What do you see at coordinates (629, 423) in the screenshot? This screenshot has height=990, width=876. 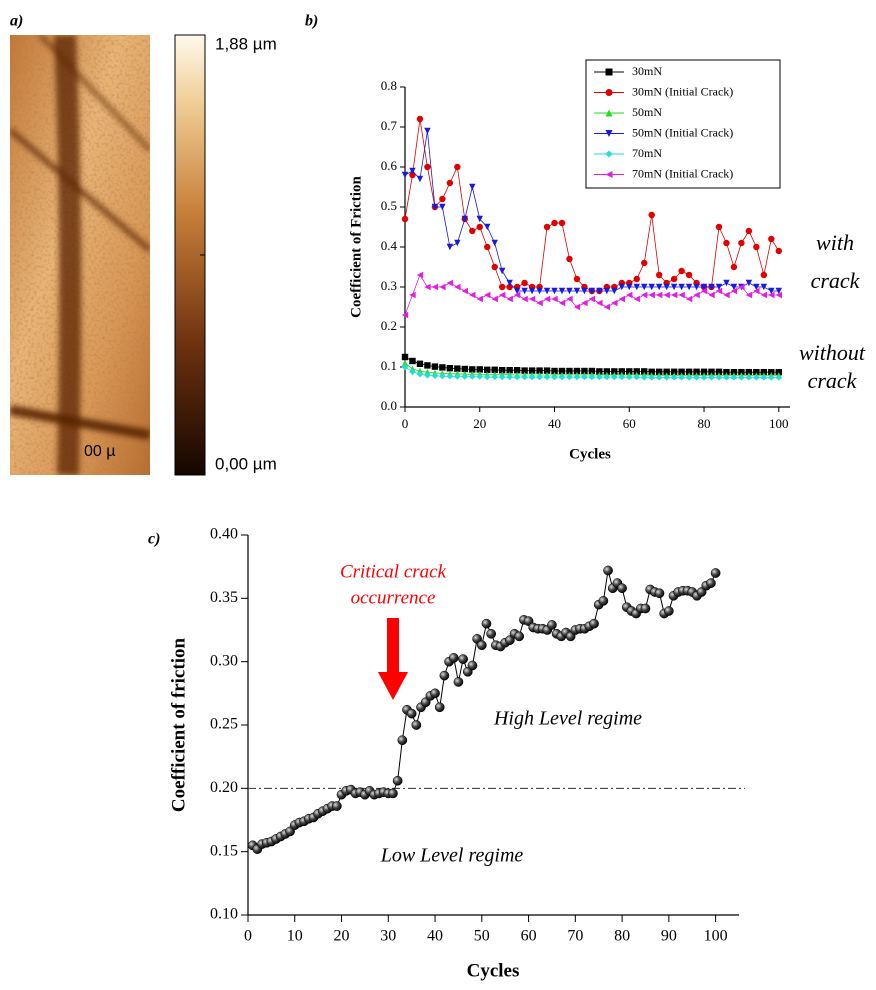 I see `x-tick-label: 60` at bounding box center [629, 423].